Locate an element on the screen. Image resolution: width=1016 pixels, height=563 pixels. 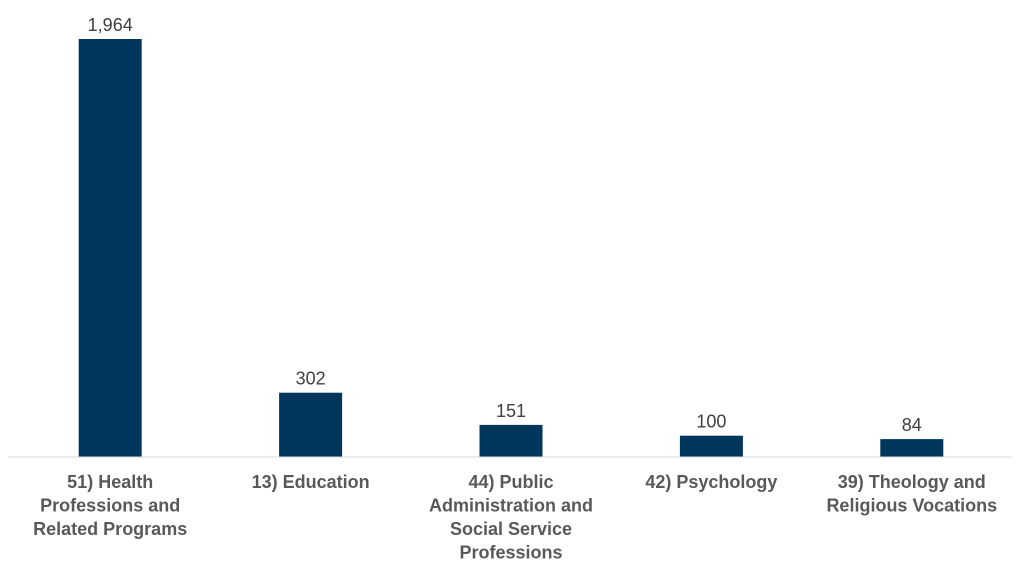
category-label-1-line-1: 51) Health is located at coordinates (110, 482).